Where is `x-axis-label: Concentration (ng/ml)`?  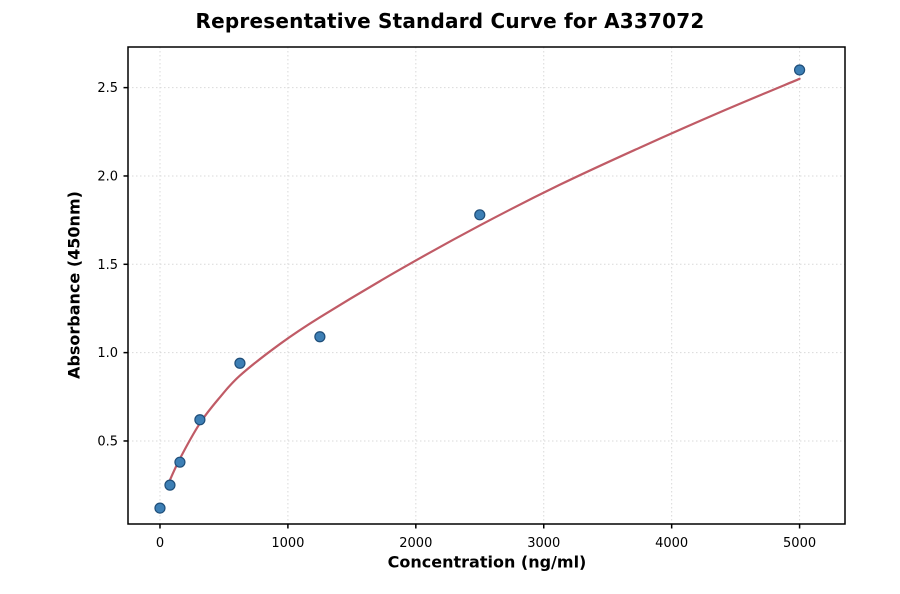 x-axis-label: Concentration (ng/ml) is located at coordinates (487, 562).